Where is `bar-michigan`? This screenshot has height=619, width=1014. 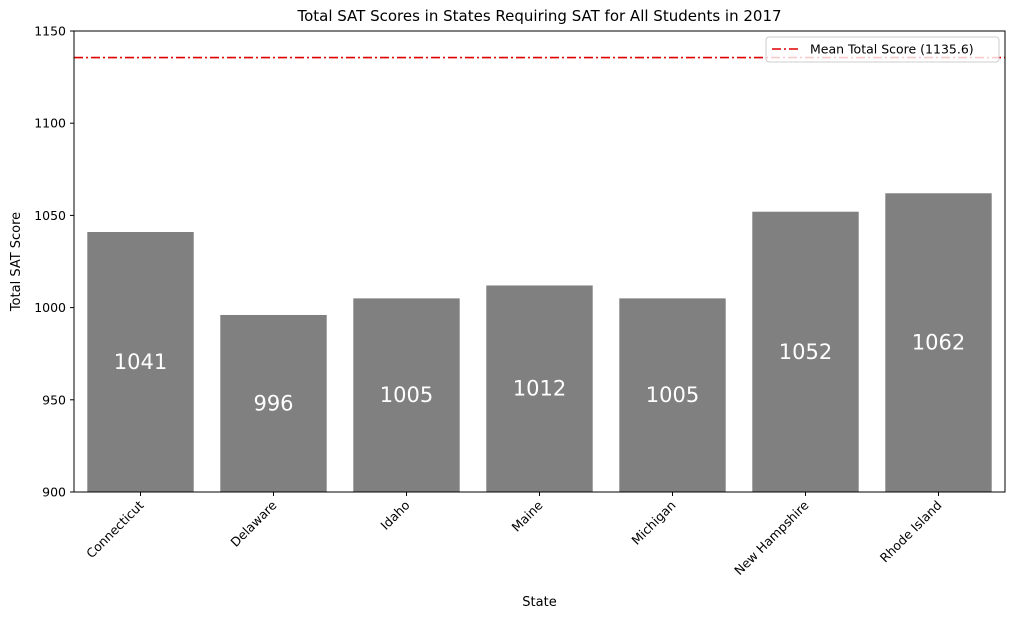
bar-michigan is located at coordinates (672, 395).